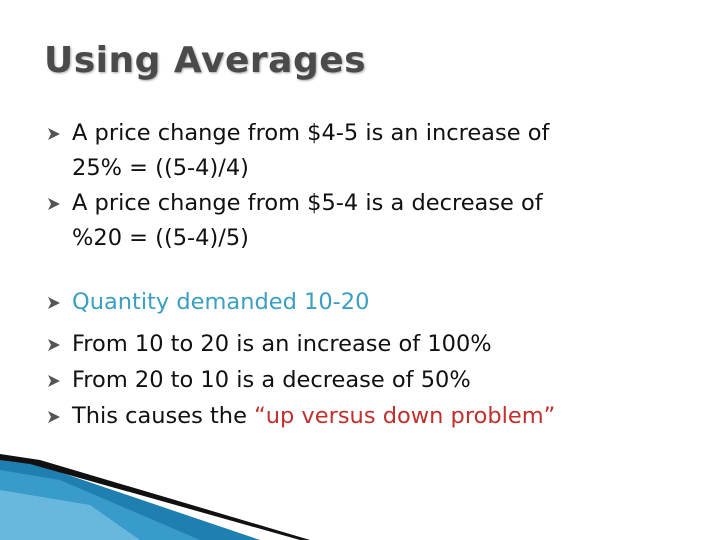 This screenshot has width=720, height=540. I want to click on text: This causes the, so click(159, 416).